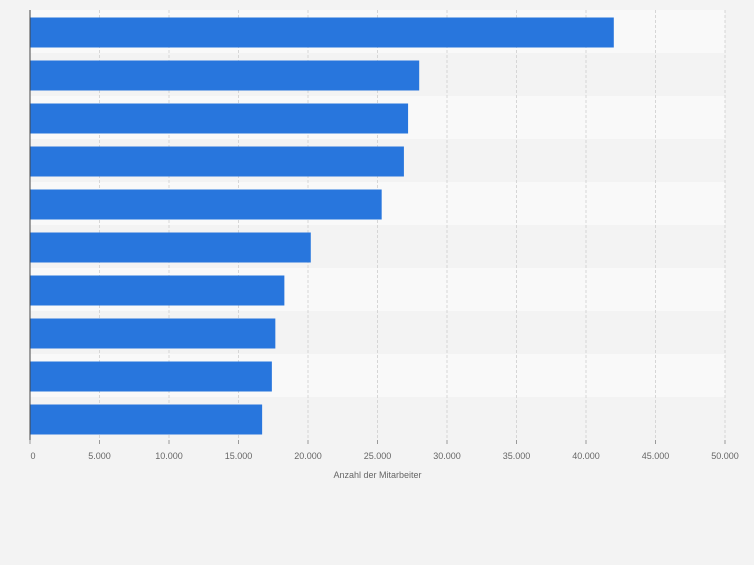 This screenshot has width=754, height=565. Describe the element at coordinates (308, 456) in the screenshot. I see `x-tick-label: 20.000` at that location.